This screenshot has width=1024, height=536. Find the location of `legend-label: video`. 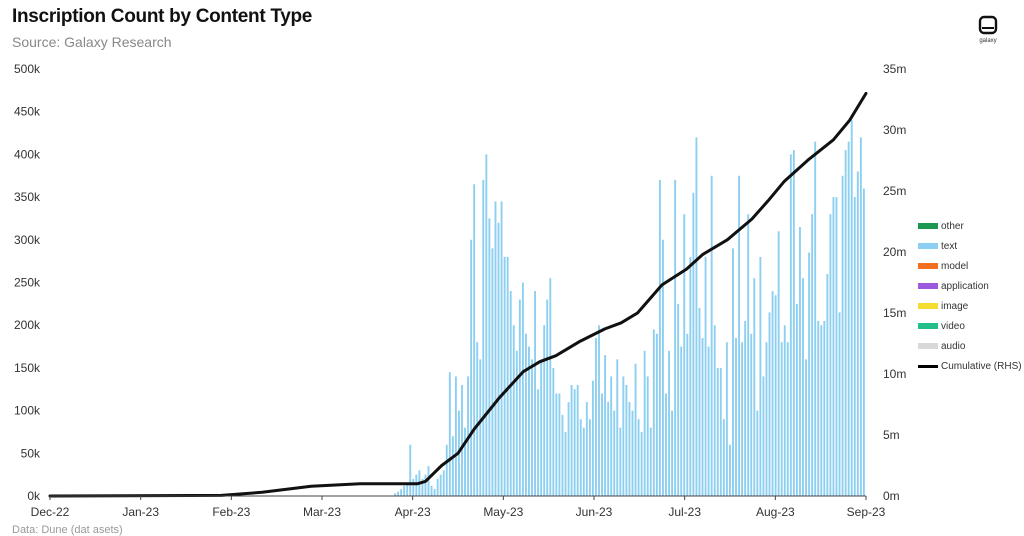

legend-label: video is located at coordinates (953, 326).